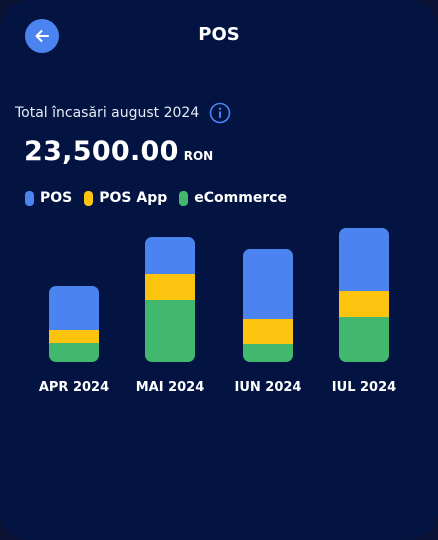 The width and height of the screenshot is (438, 540). I want to click on bar-iun-2024, so click(268, 305).